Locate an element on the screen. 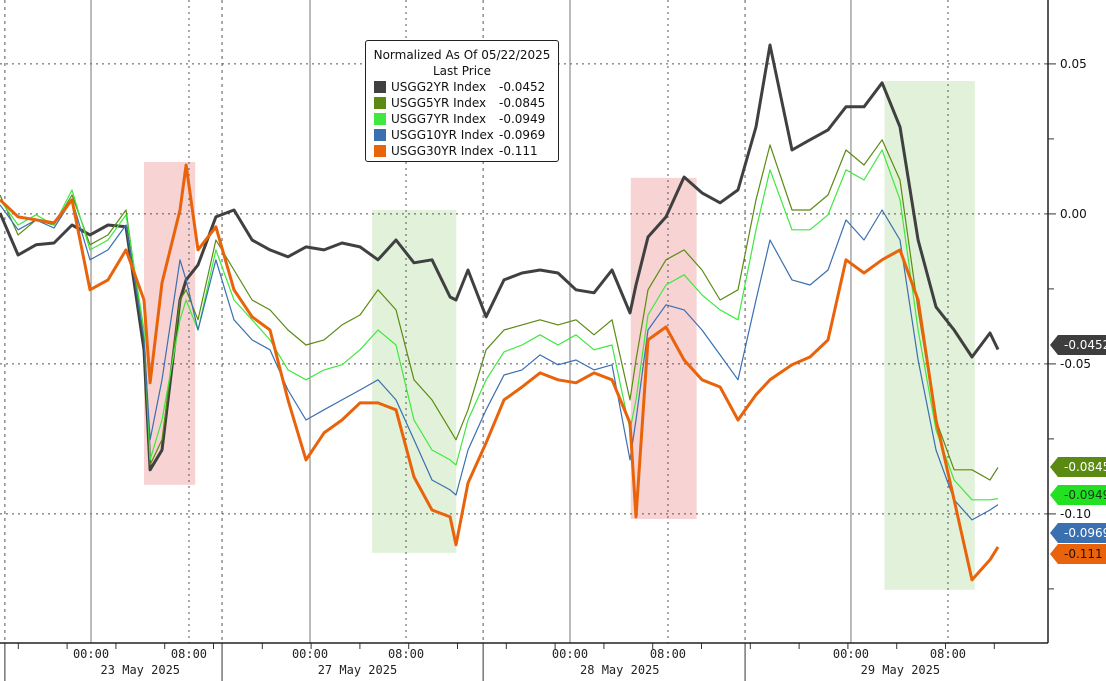 This screenshot has width=1106, height=681. last-value-tag: -0.0452 is located at coordinates (1078, 345).